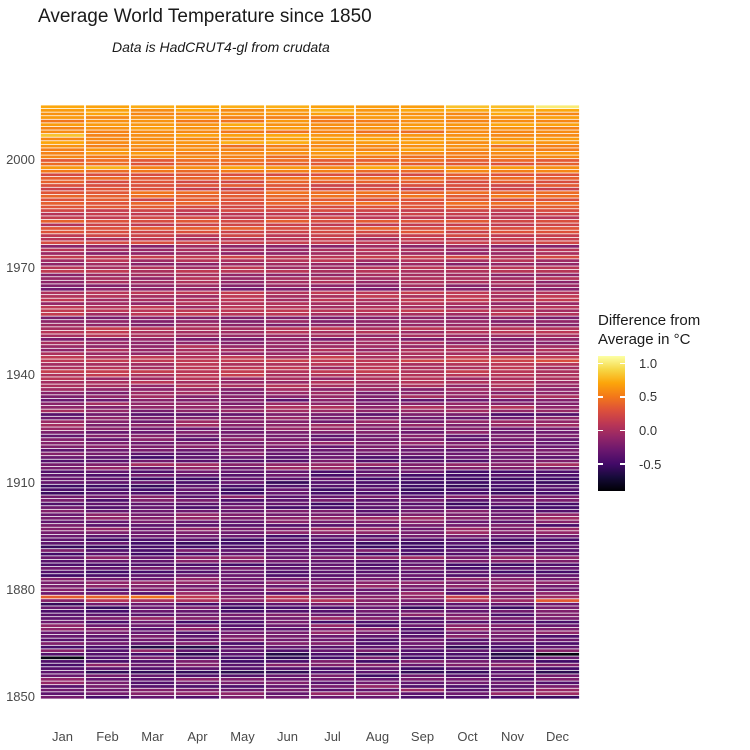 This screenshot has width=750, height=750. What do you see at coordinates (20, 160) in the screenshot?
I see `y-axis-tick-label: 2000` at bounding box center [20, 160].